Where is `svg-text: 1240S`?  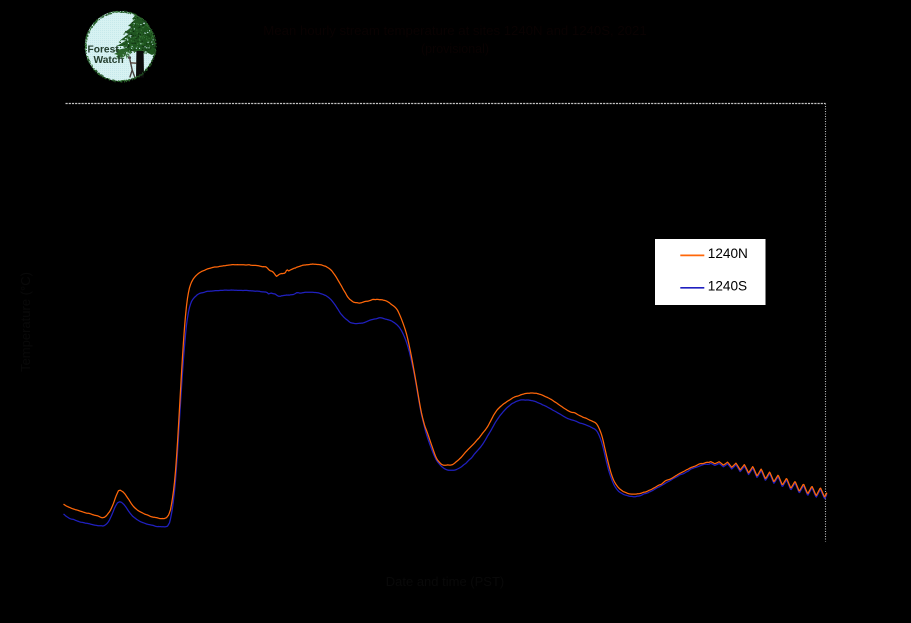 svg-text: 1240S is located at coordinates (727, 286).